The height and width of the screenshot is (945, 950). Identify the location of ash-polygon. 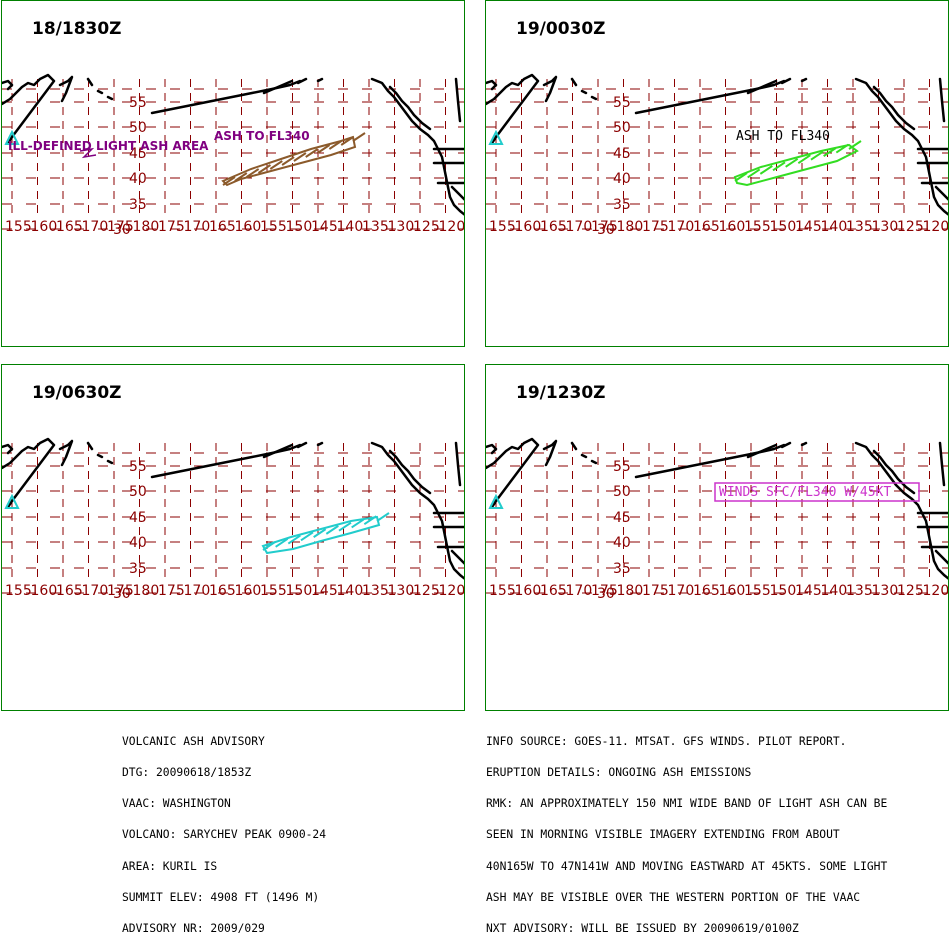
(289, 161).